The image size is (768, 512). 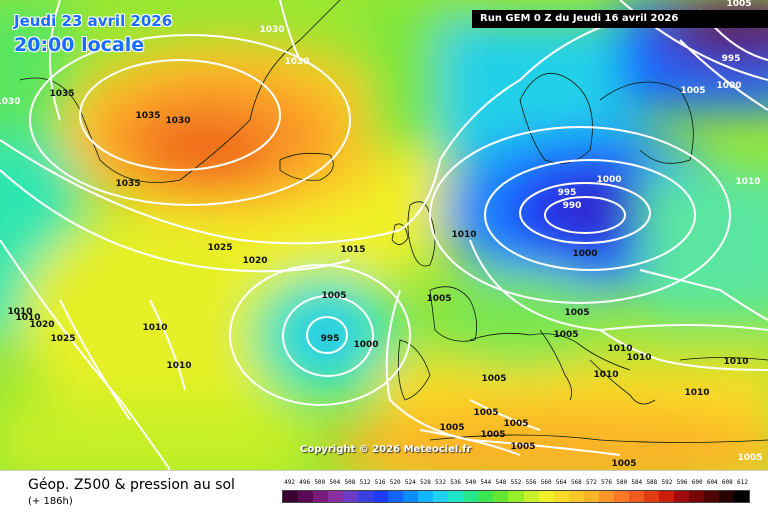 I want to click on legend-tick-label: 608, so click(x=727, y=482).